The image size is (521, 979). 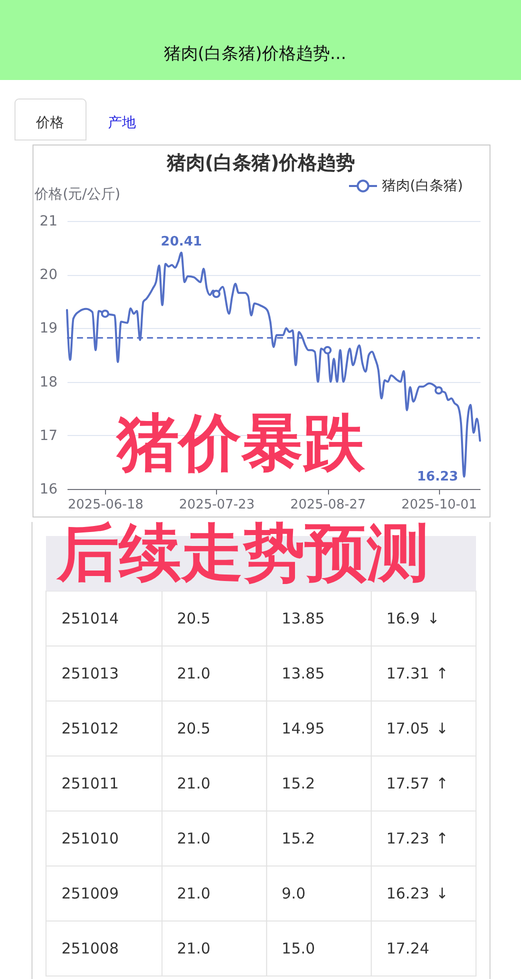 I want to click on x-tick-label: 2025-10-01, so click(x=439, y=505).